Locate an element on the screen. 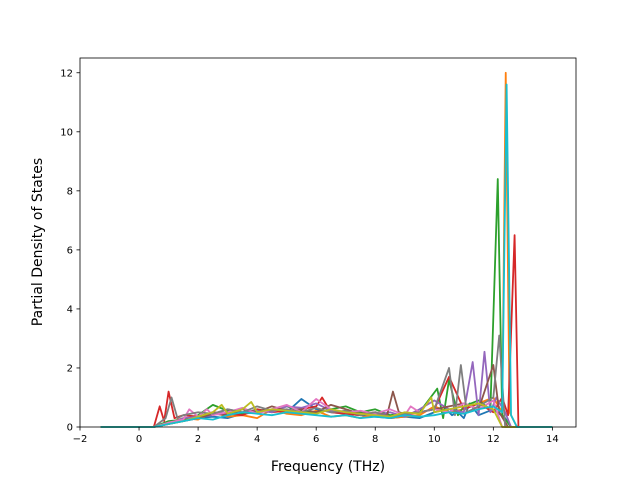  x-axis: −2 0 2 4 6 8 10 12 14 is located at coordinates (316, 436).